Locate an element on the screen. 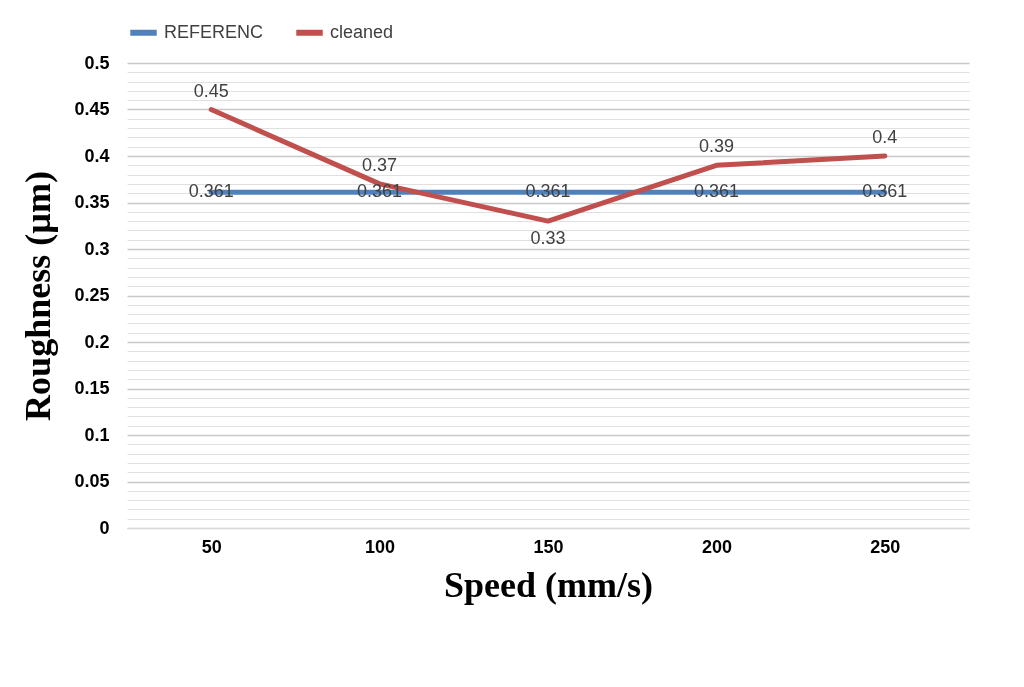  x-tick-label: 100 is located at coordinates (380, 546).